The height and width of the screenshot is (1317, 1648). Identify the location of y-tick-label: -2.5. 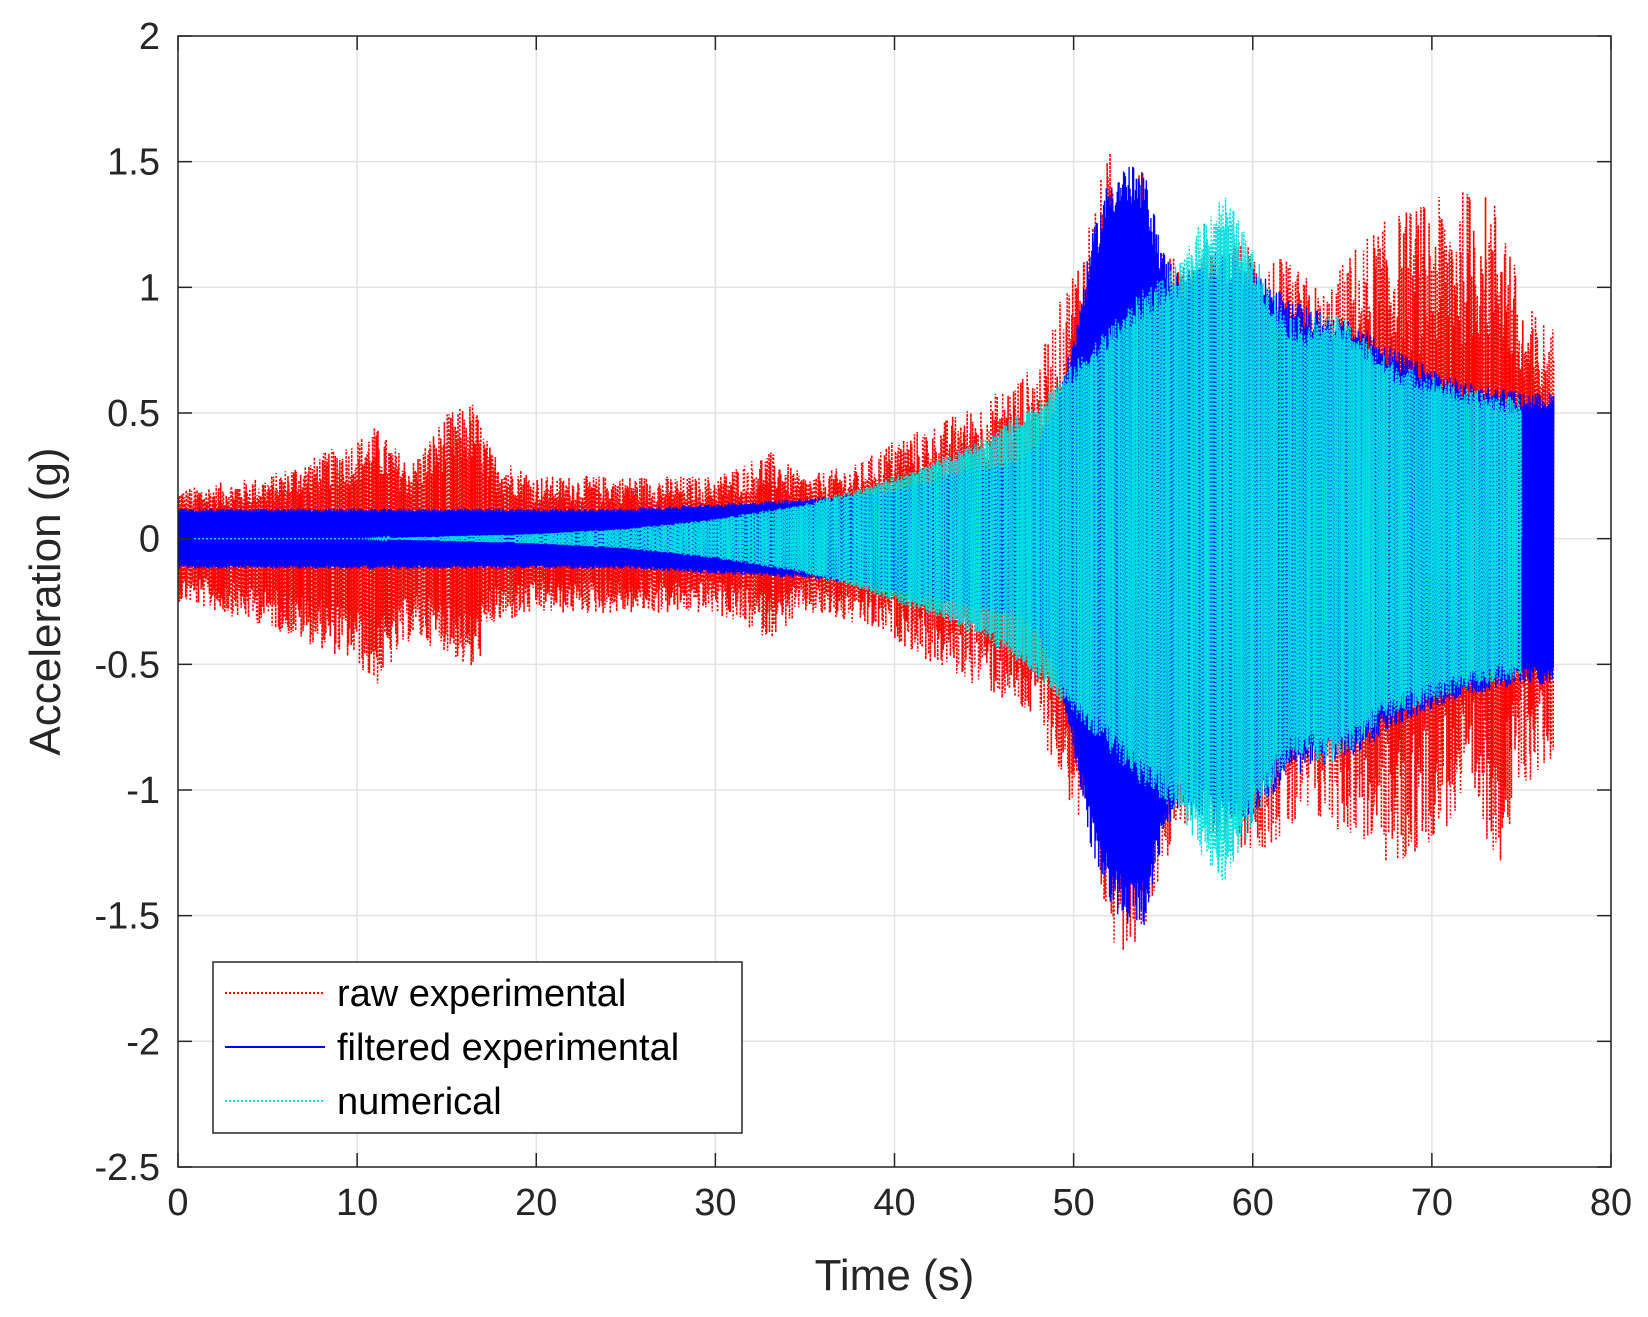
(127, 1168).